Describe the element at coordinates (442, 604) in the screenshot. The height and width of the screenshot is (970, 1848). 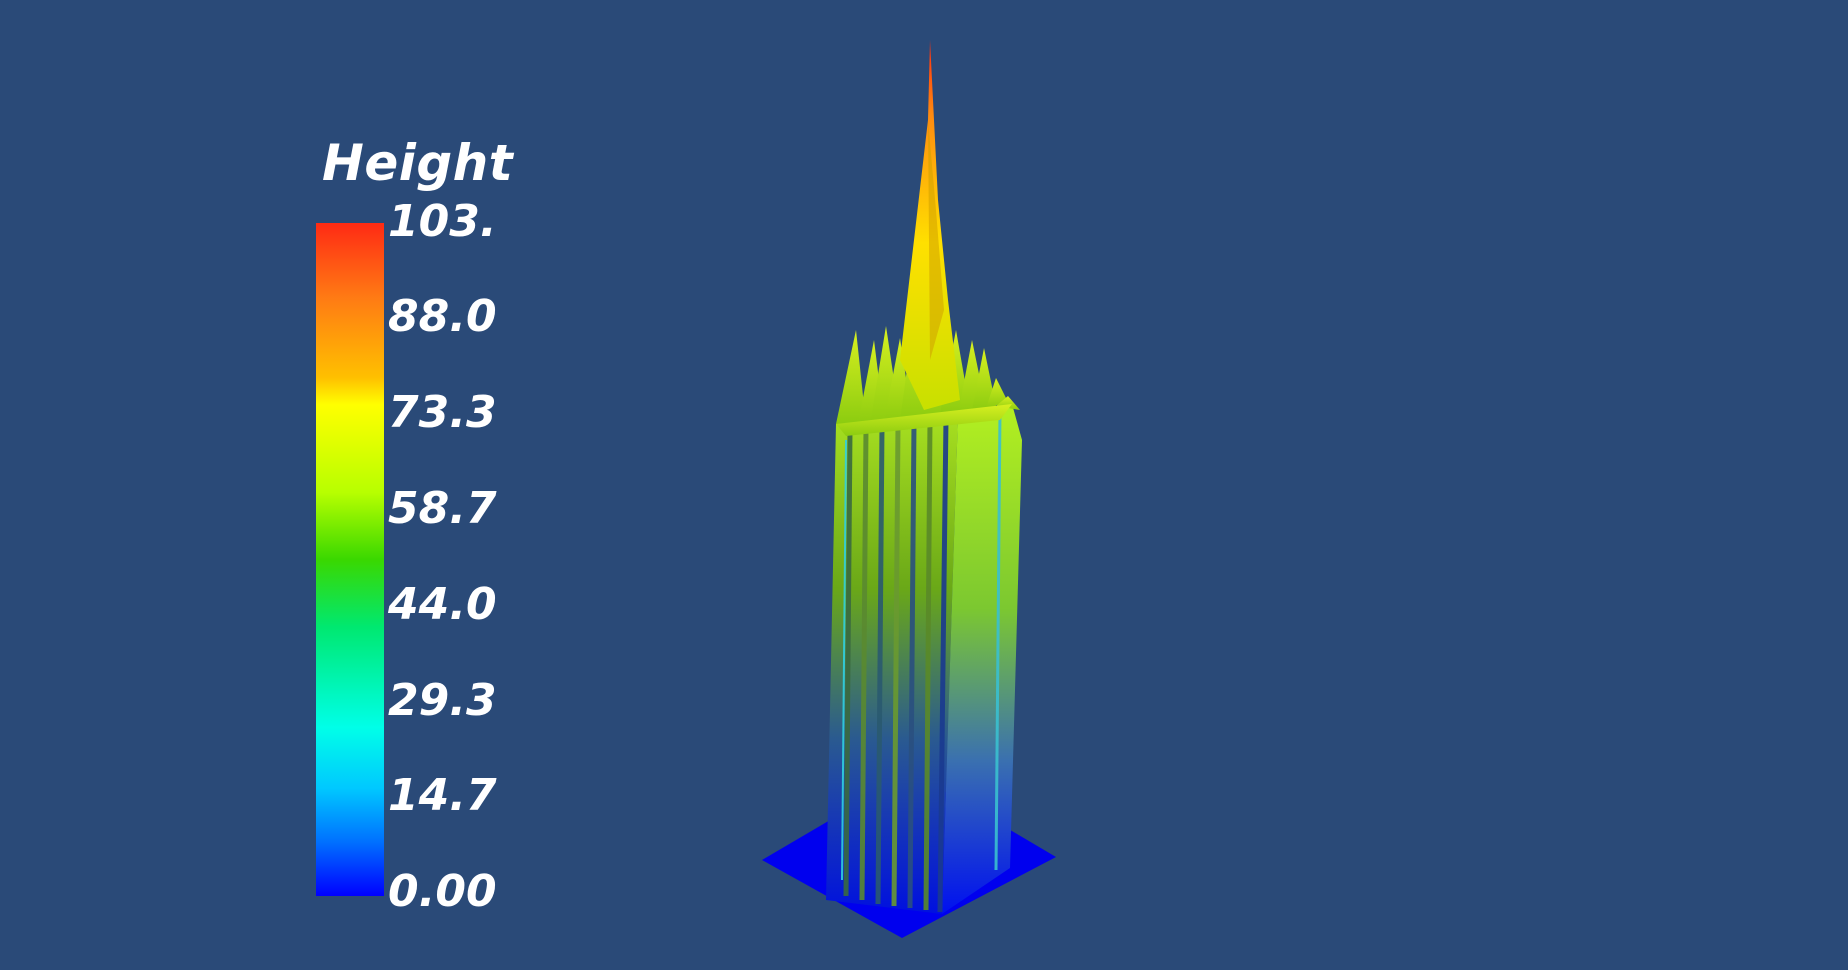
I see `legend-tick-label: 44.0` at that location.